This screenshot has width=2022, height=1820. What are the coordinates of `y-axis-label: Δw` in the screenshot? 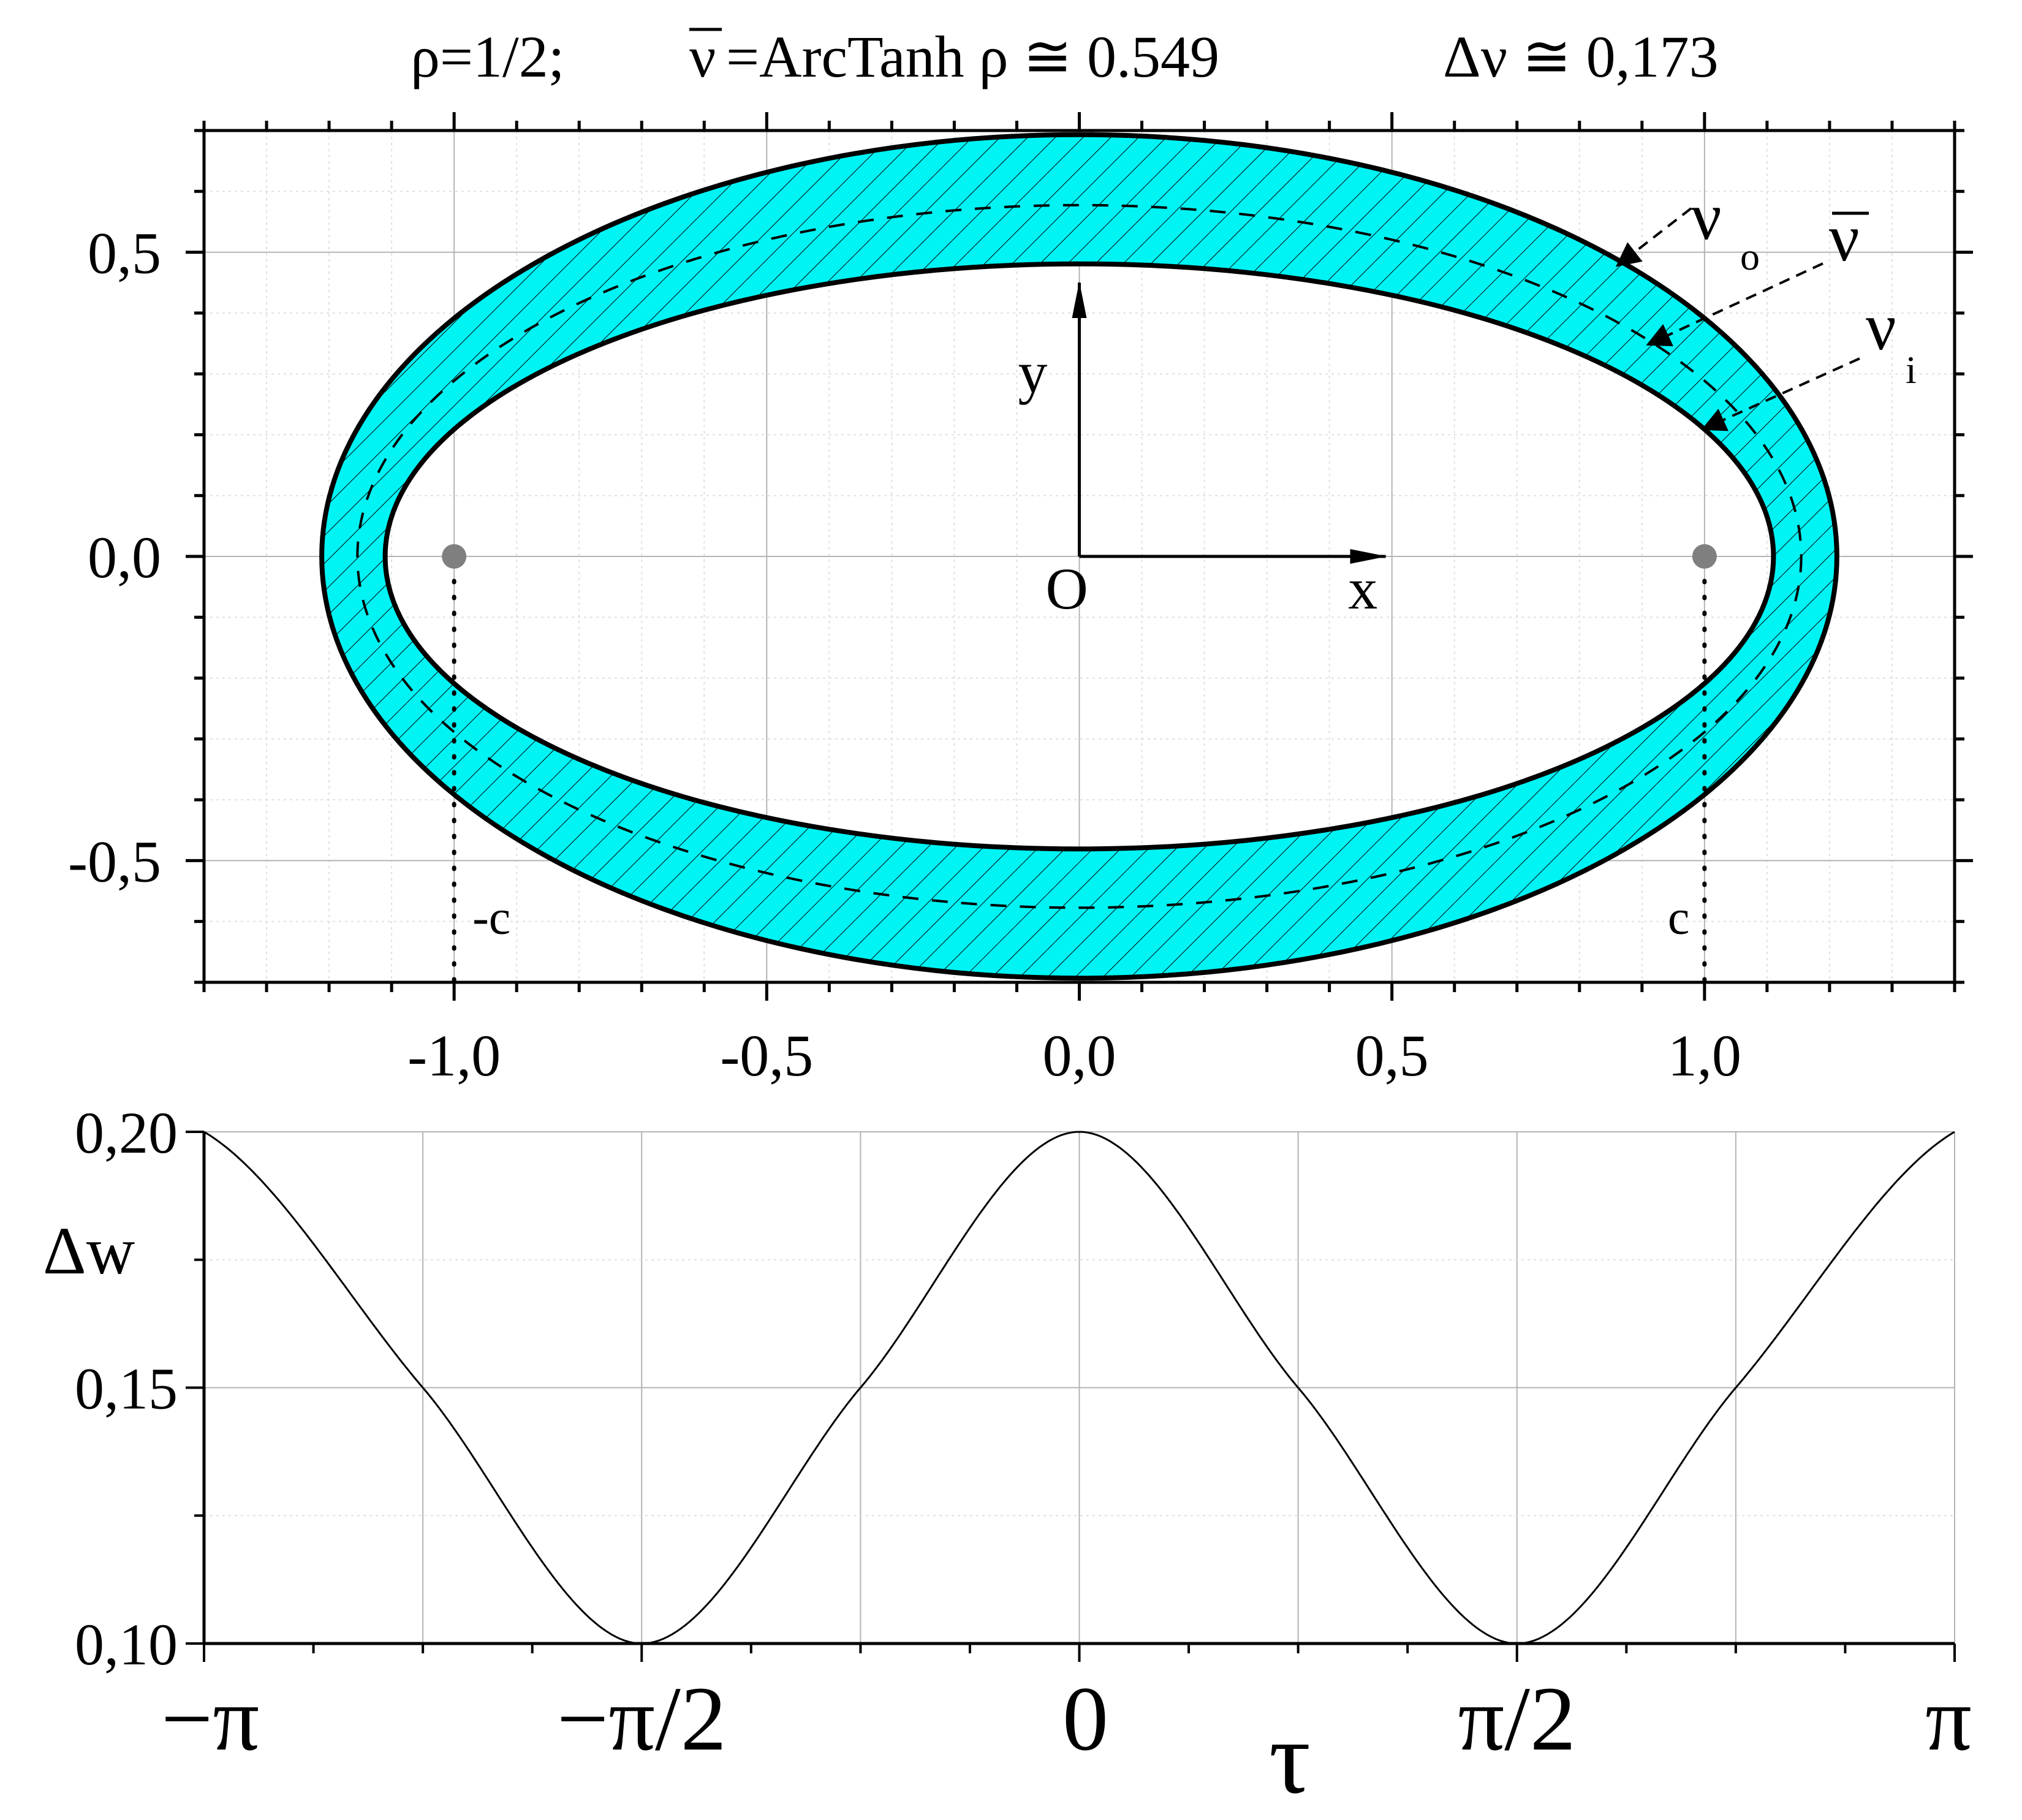 It's located at (89, 1250).